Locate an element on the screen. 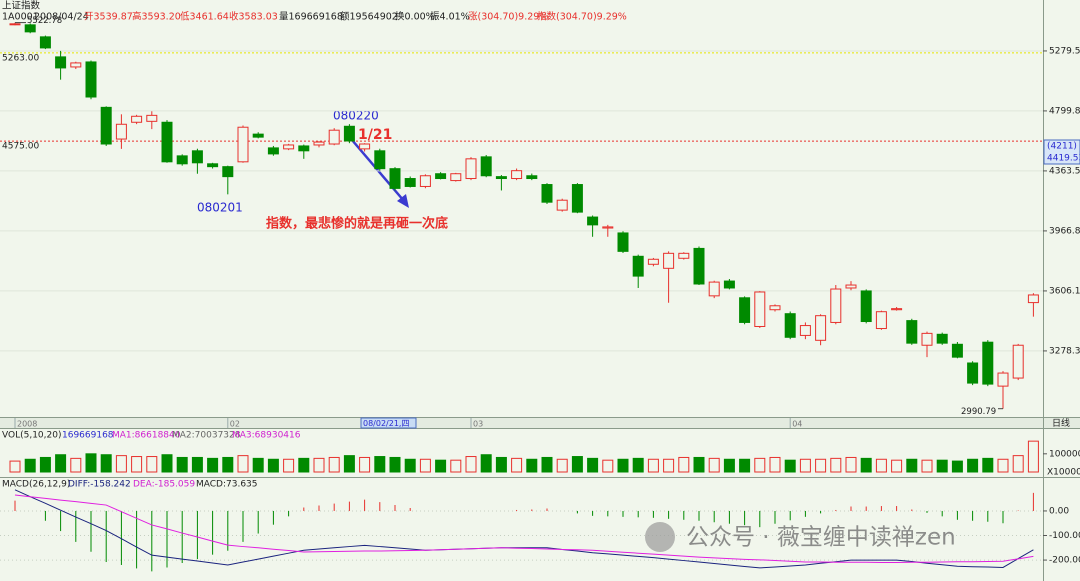 Image resolution: width=1080 pixels, height=581 pixels. y-tick-label: -200.00 is located at coordinates (1064, 561).